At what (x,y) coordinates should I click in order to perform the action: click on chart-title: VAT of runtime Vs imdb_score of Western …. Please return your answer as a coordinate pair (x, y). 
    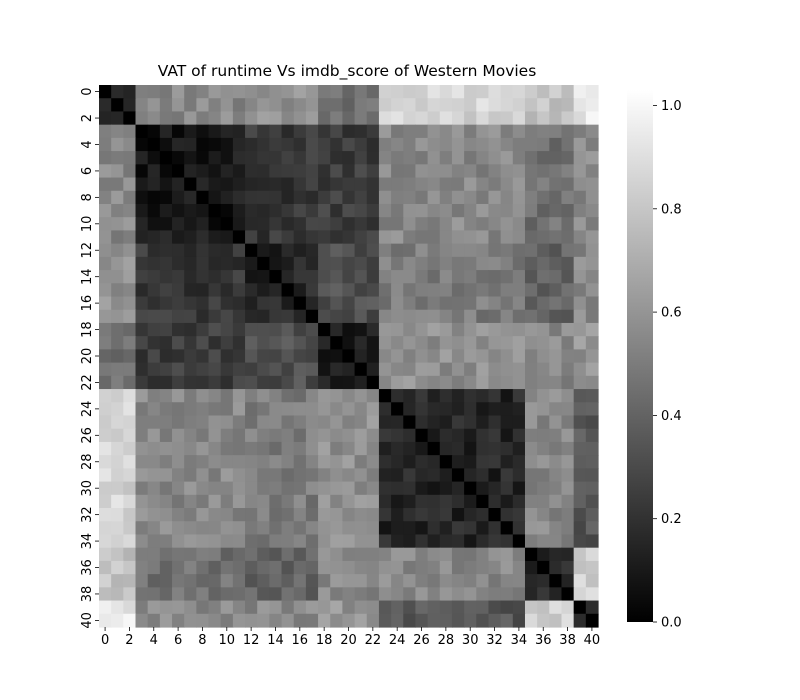
    Looking at the image, I should click on (347, 71).